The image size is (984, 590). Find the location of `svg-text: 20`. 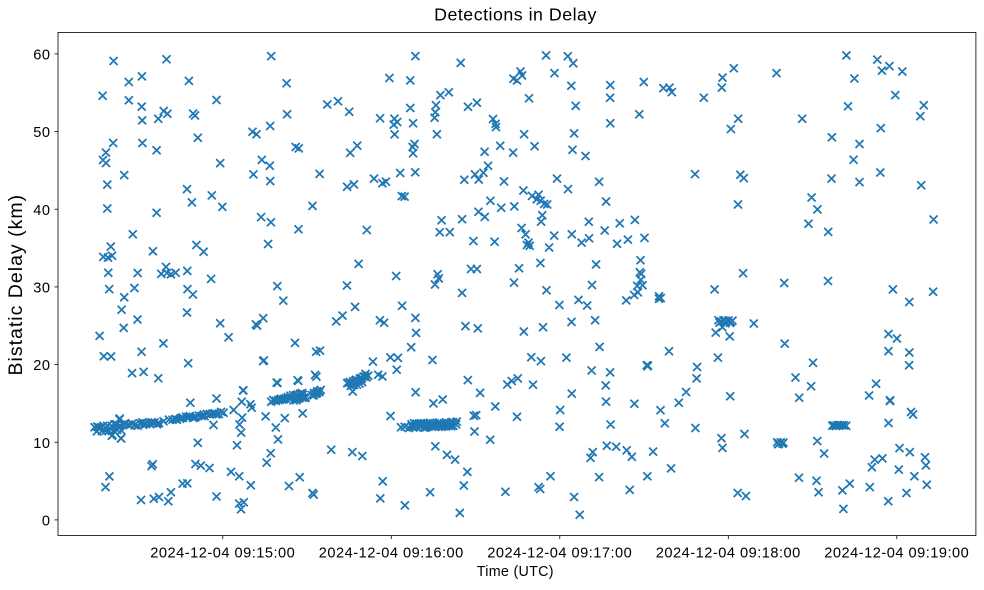

svg-text: 20 is located at coordinates (41, 366).